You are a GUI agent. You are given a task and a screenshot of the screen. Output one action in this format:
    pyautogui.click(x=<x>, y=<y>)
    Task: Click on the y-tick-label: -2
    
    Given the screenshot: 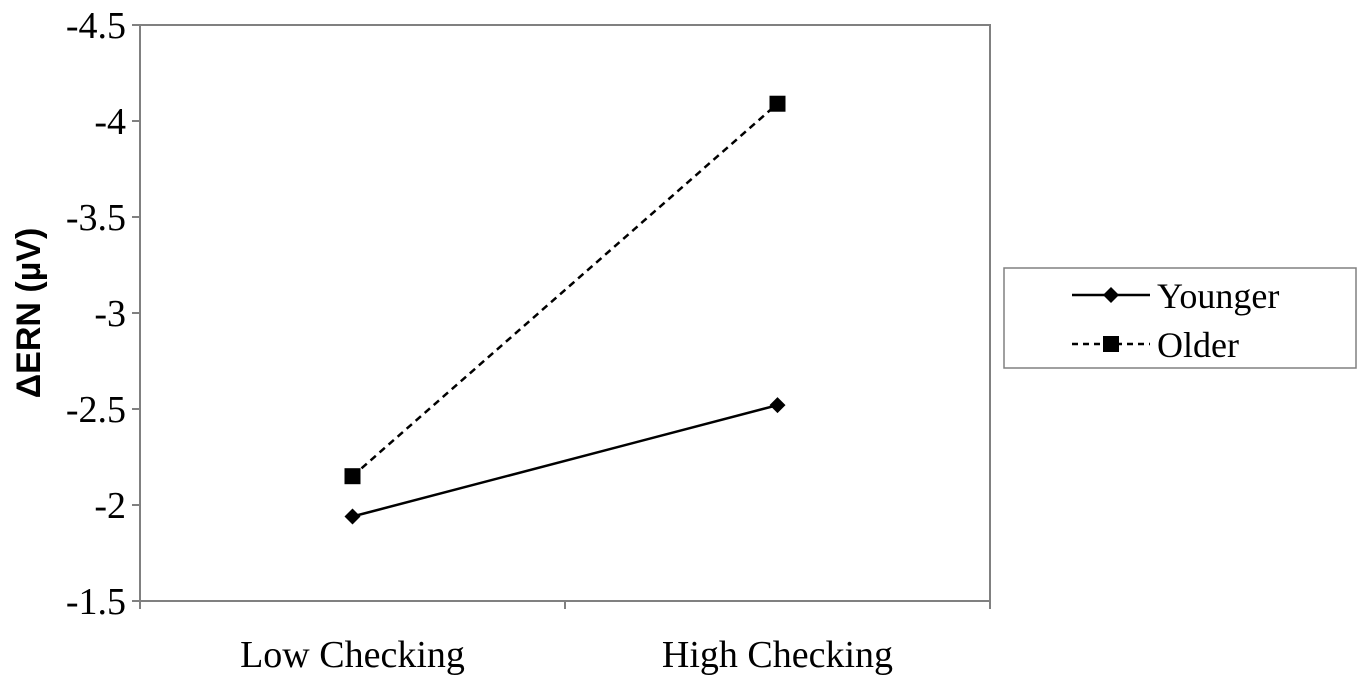 What is the action you would take?
    pyautogui.click(x=110, y=506)
    